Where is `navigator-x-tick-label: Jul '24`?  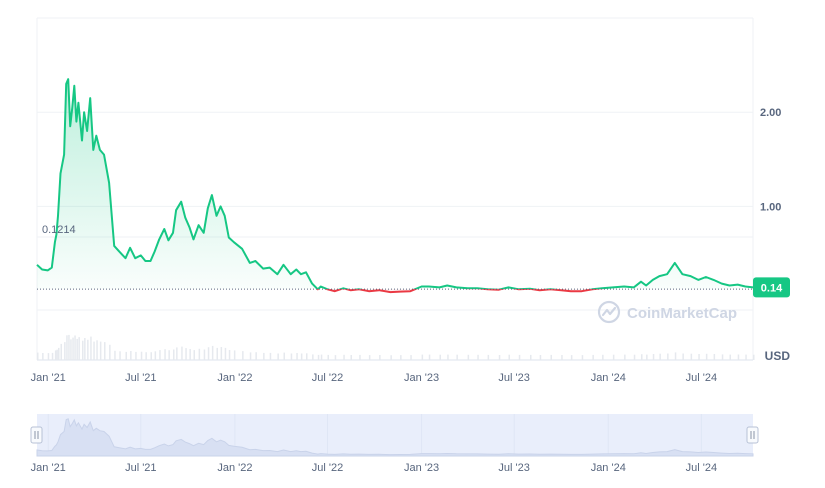
navigator-x-tick-label: Jul '24 is located at coordinates (701, 468).